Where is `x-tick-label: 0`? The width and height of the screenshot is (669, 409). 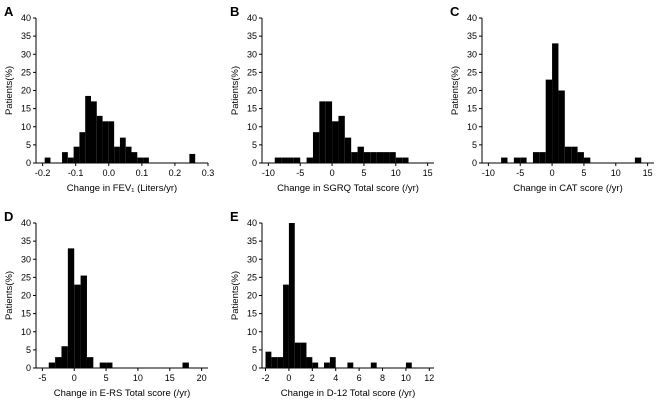
x-tick-label: 0 is located at coordinates (288, 378).